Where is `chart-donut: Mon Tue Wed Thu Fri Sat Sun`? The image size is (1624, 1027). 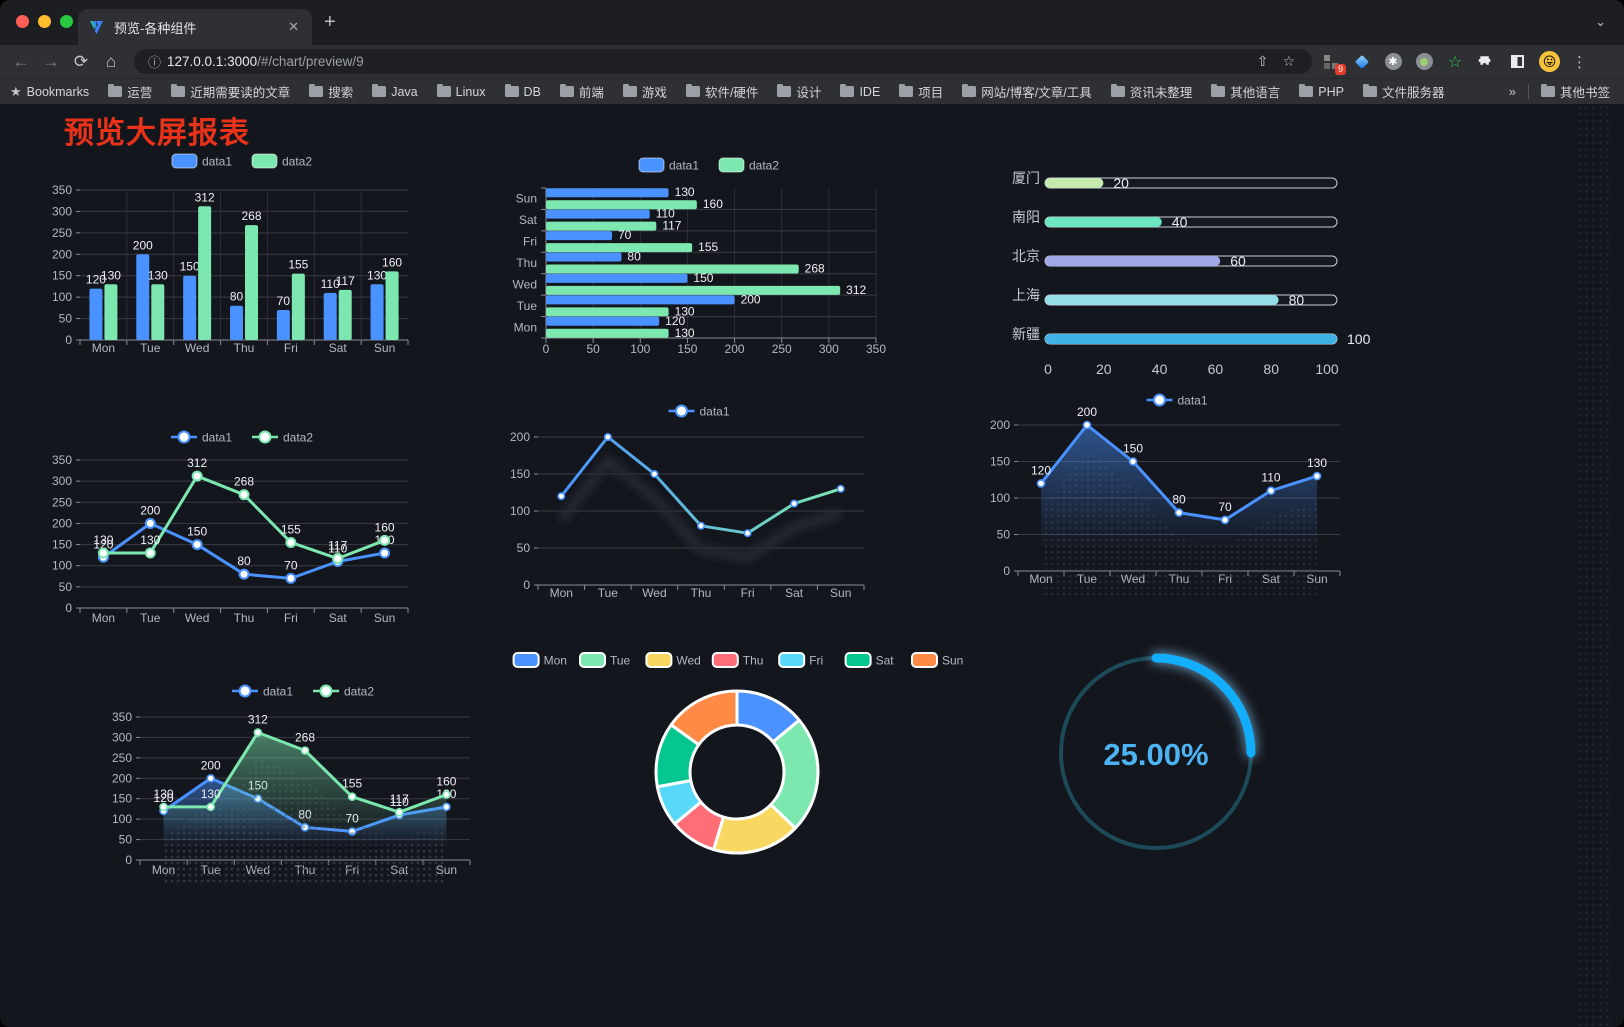
chart-donut: Mon Tue Wed Thu Fri Sat Sun is located at coordinates (738, 758).